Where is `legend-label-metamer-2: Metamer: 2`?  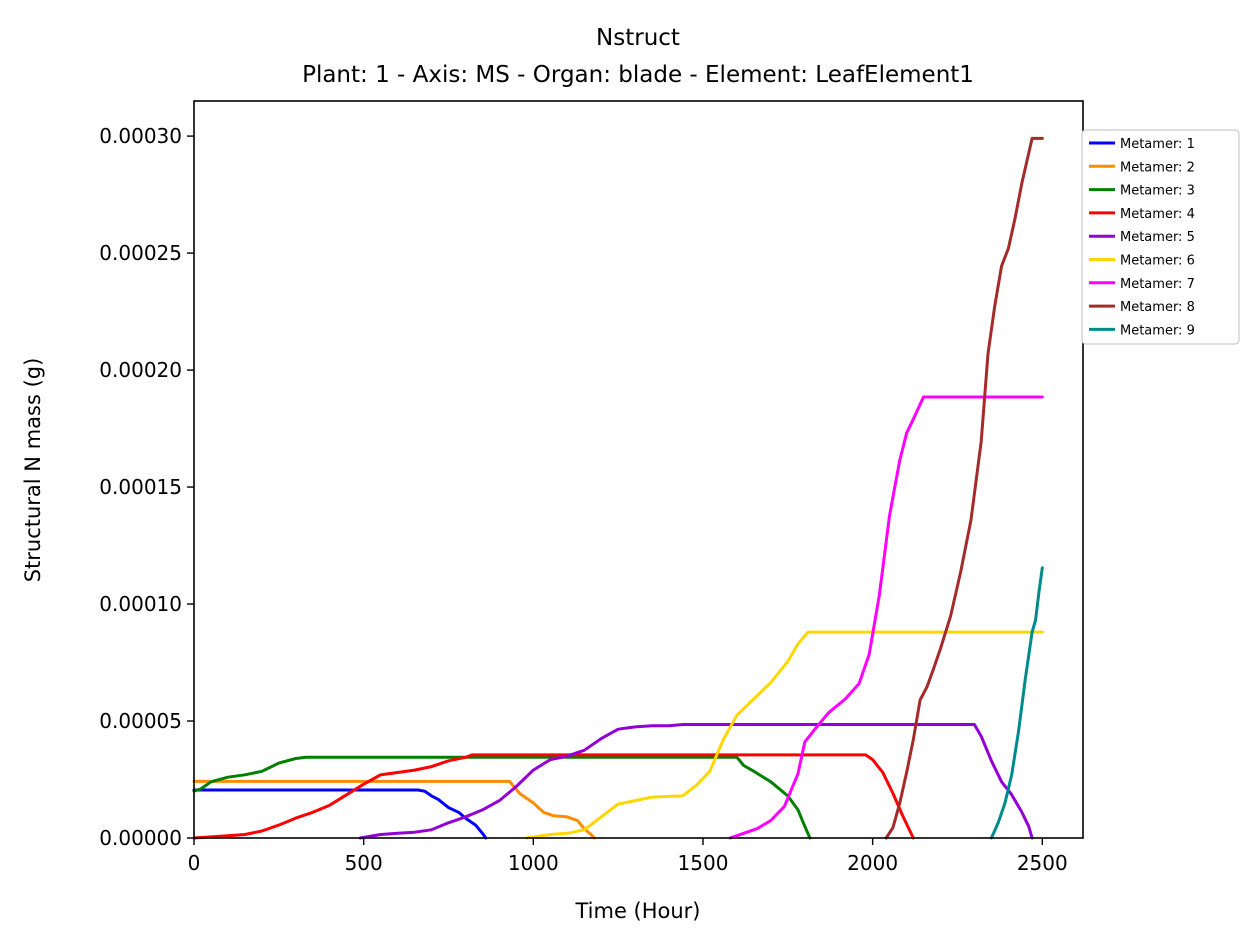
legend-label-metamer-2: Metamer: 2 is located at coordinates (1157, 167).